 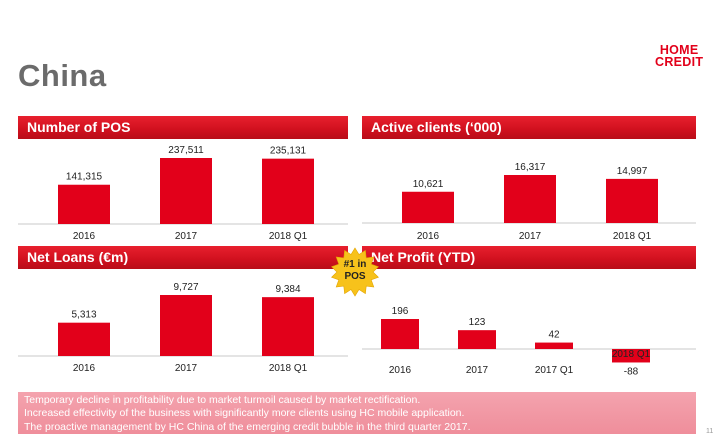 I want to click on pos-rank-badge: #1 in POS, so click(x=355, y=271).